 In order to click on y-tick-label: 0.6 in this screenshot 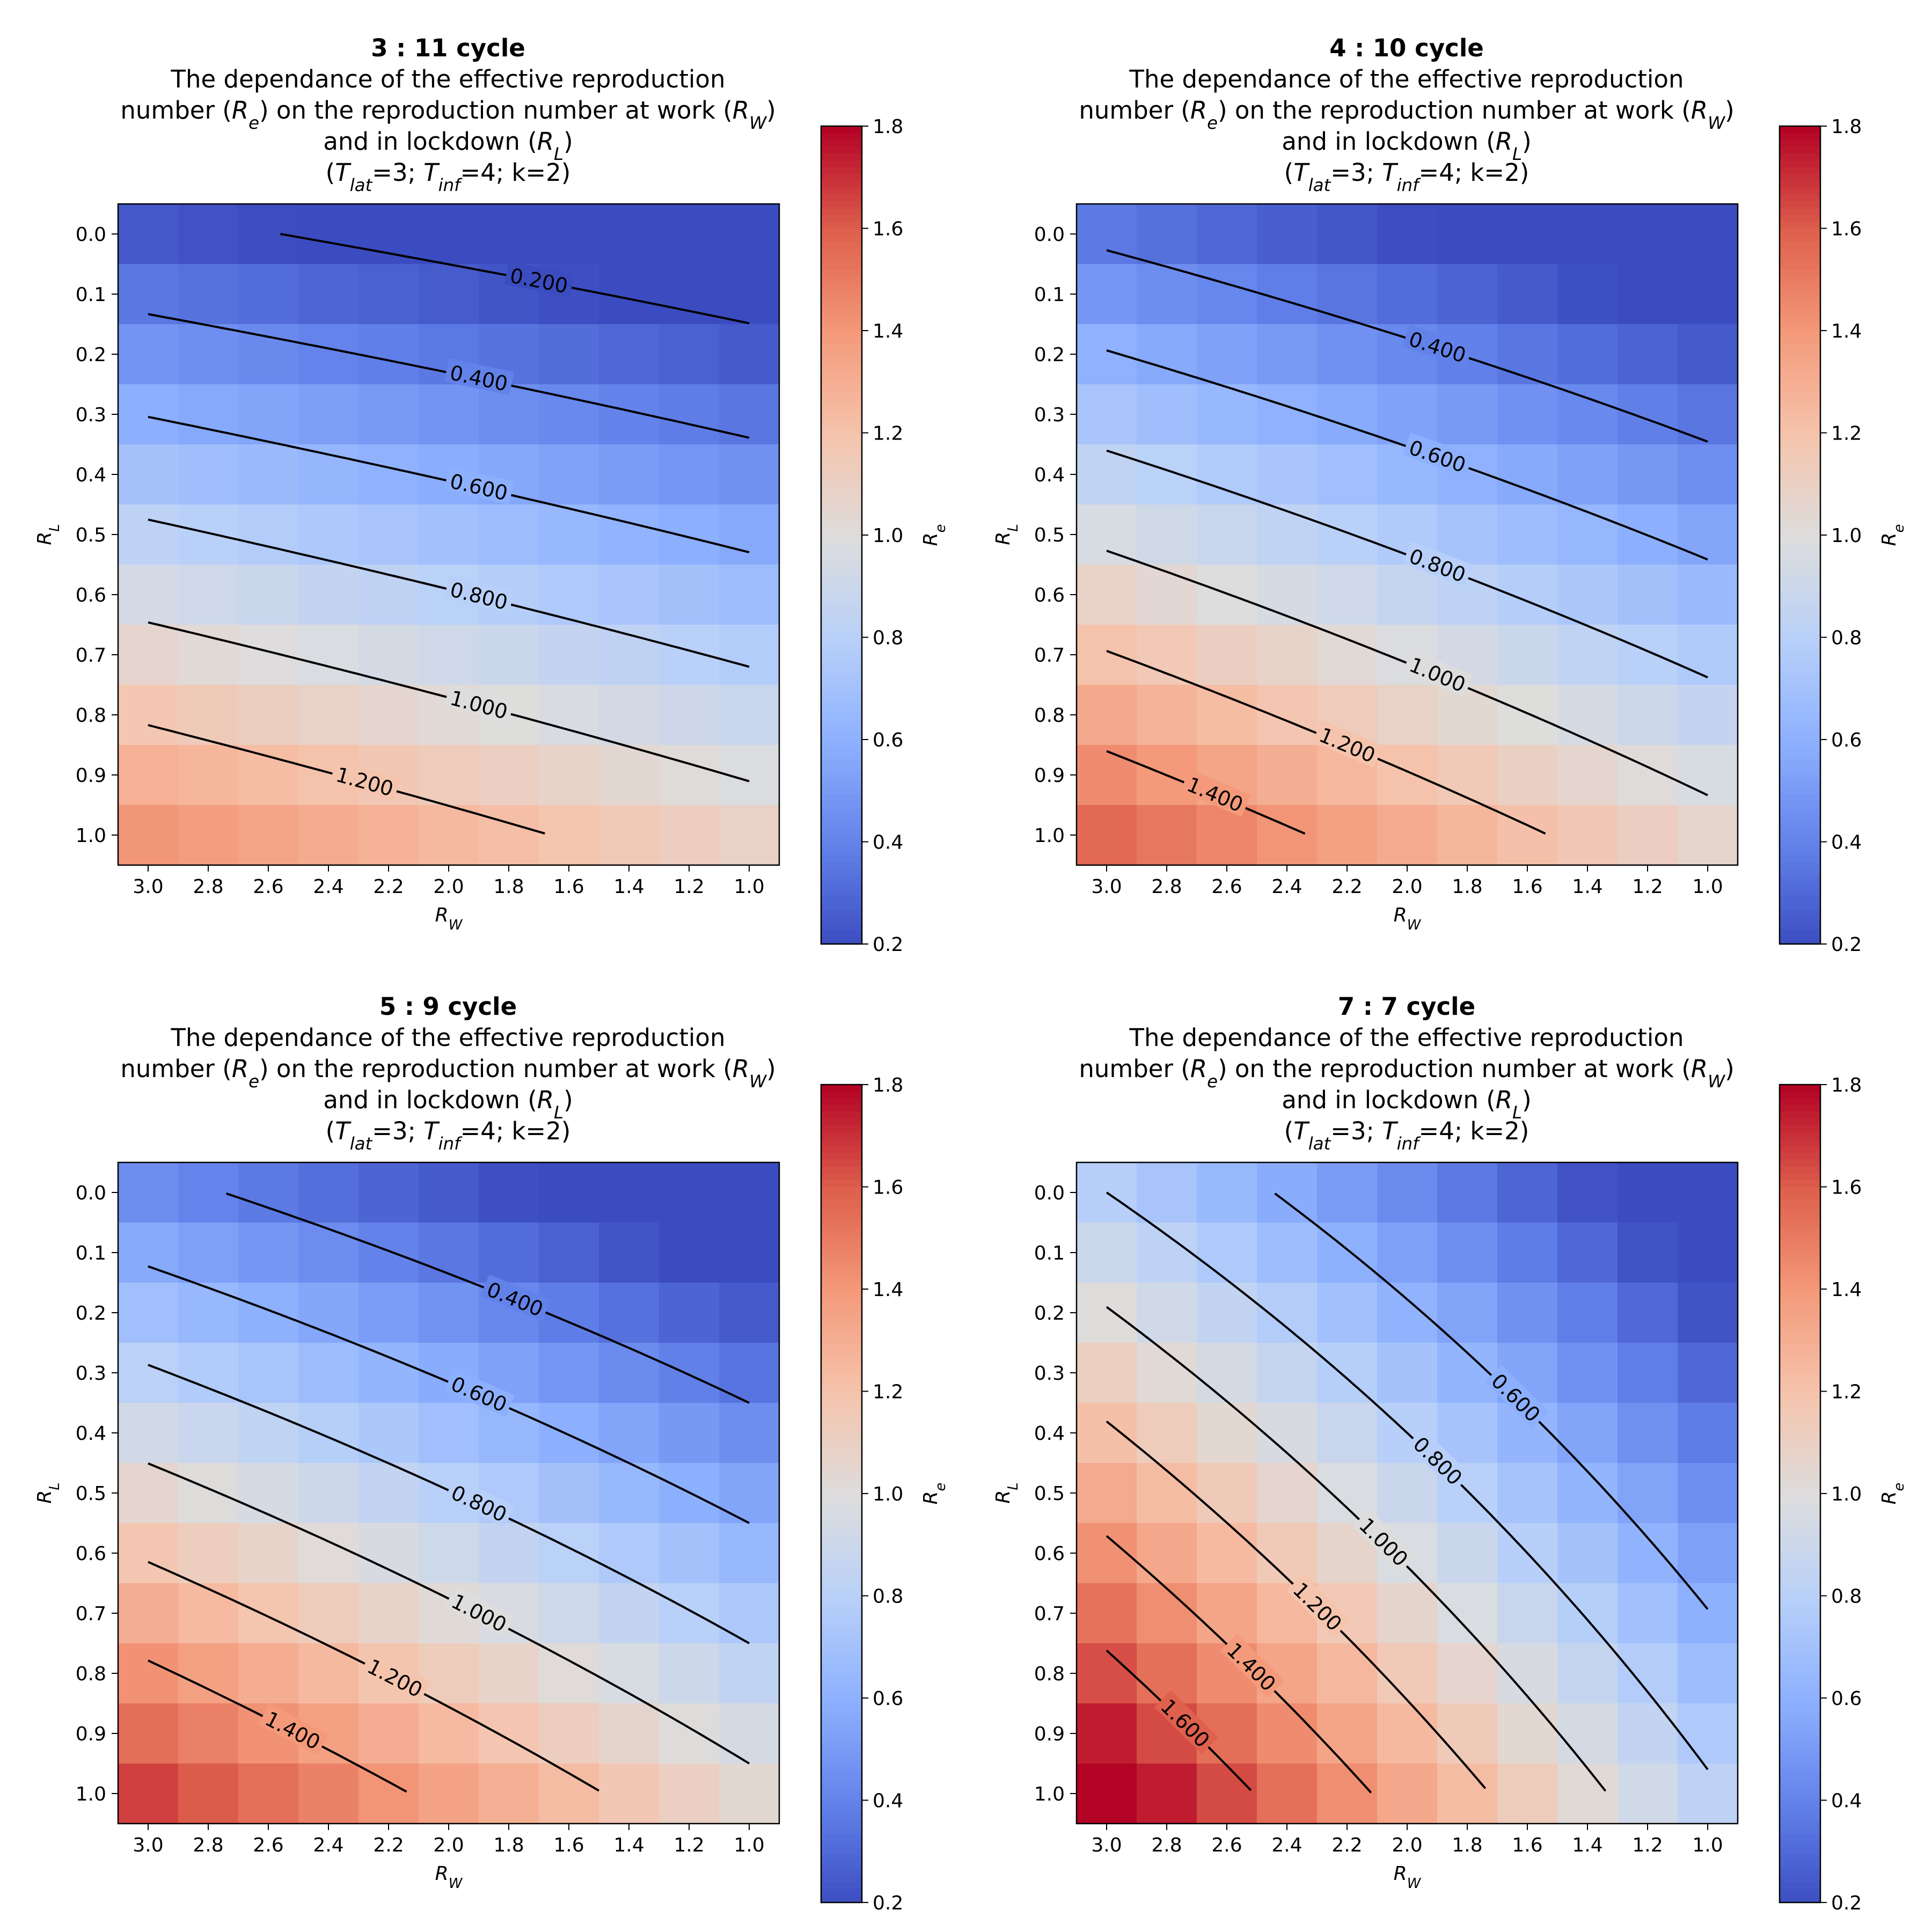, I will do `click(91, 1554)`.